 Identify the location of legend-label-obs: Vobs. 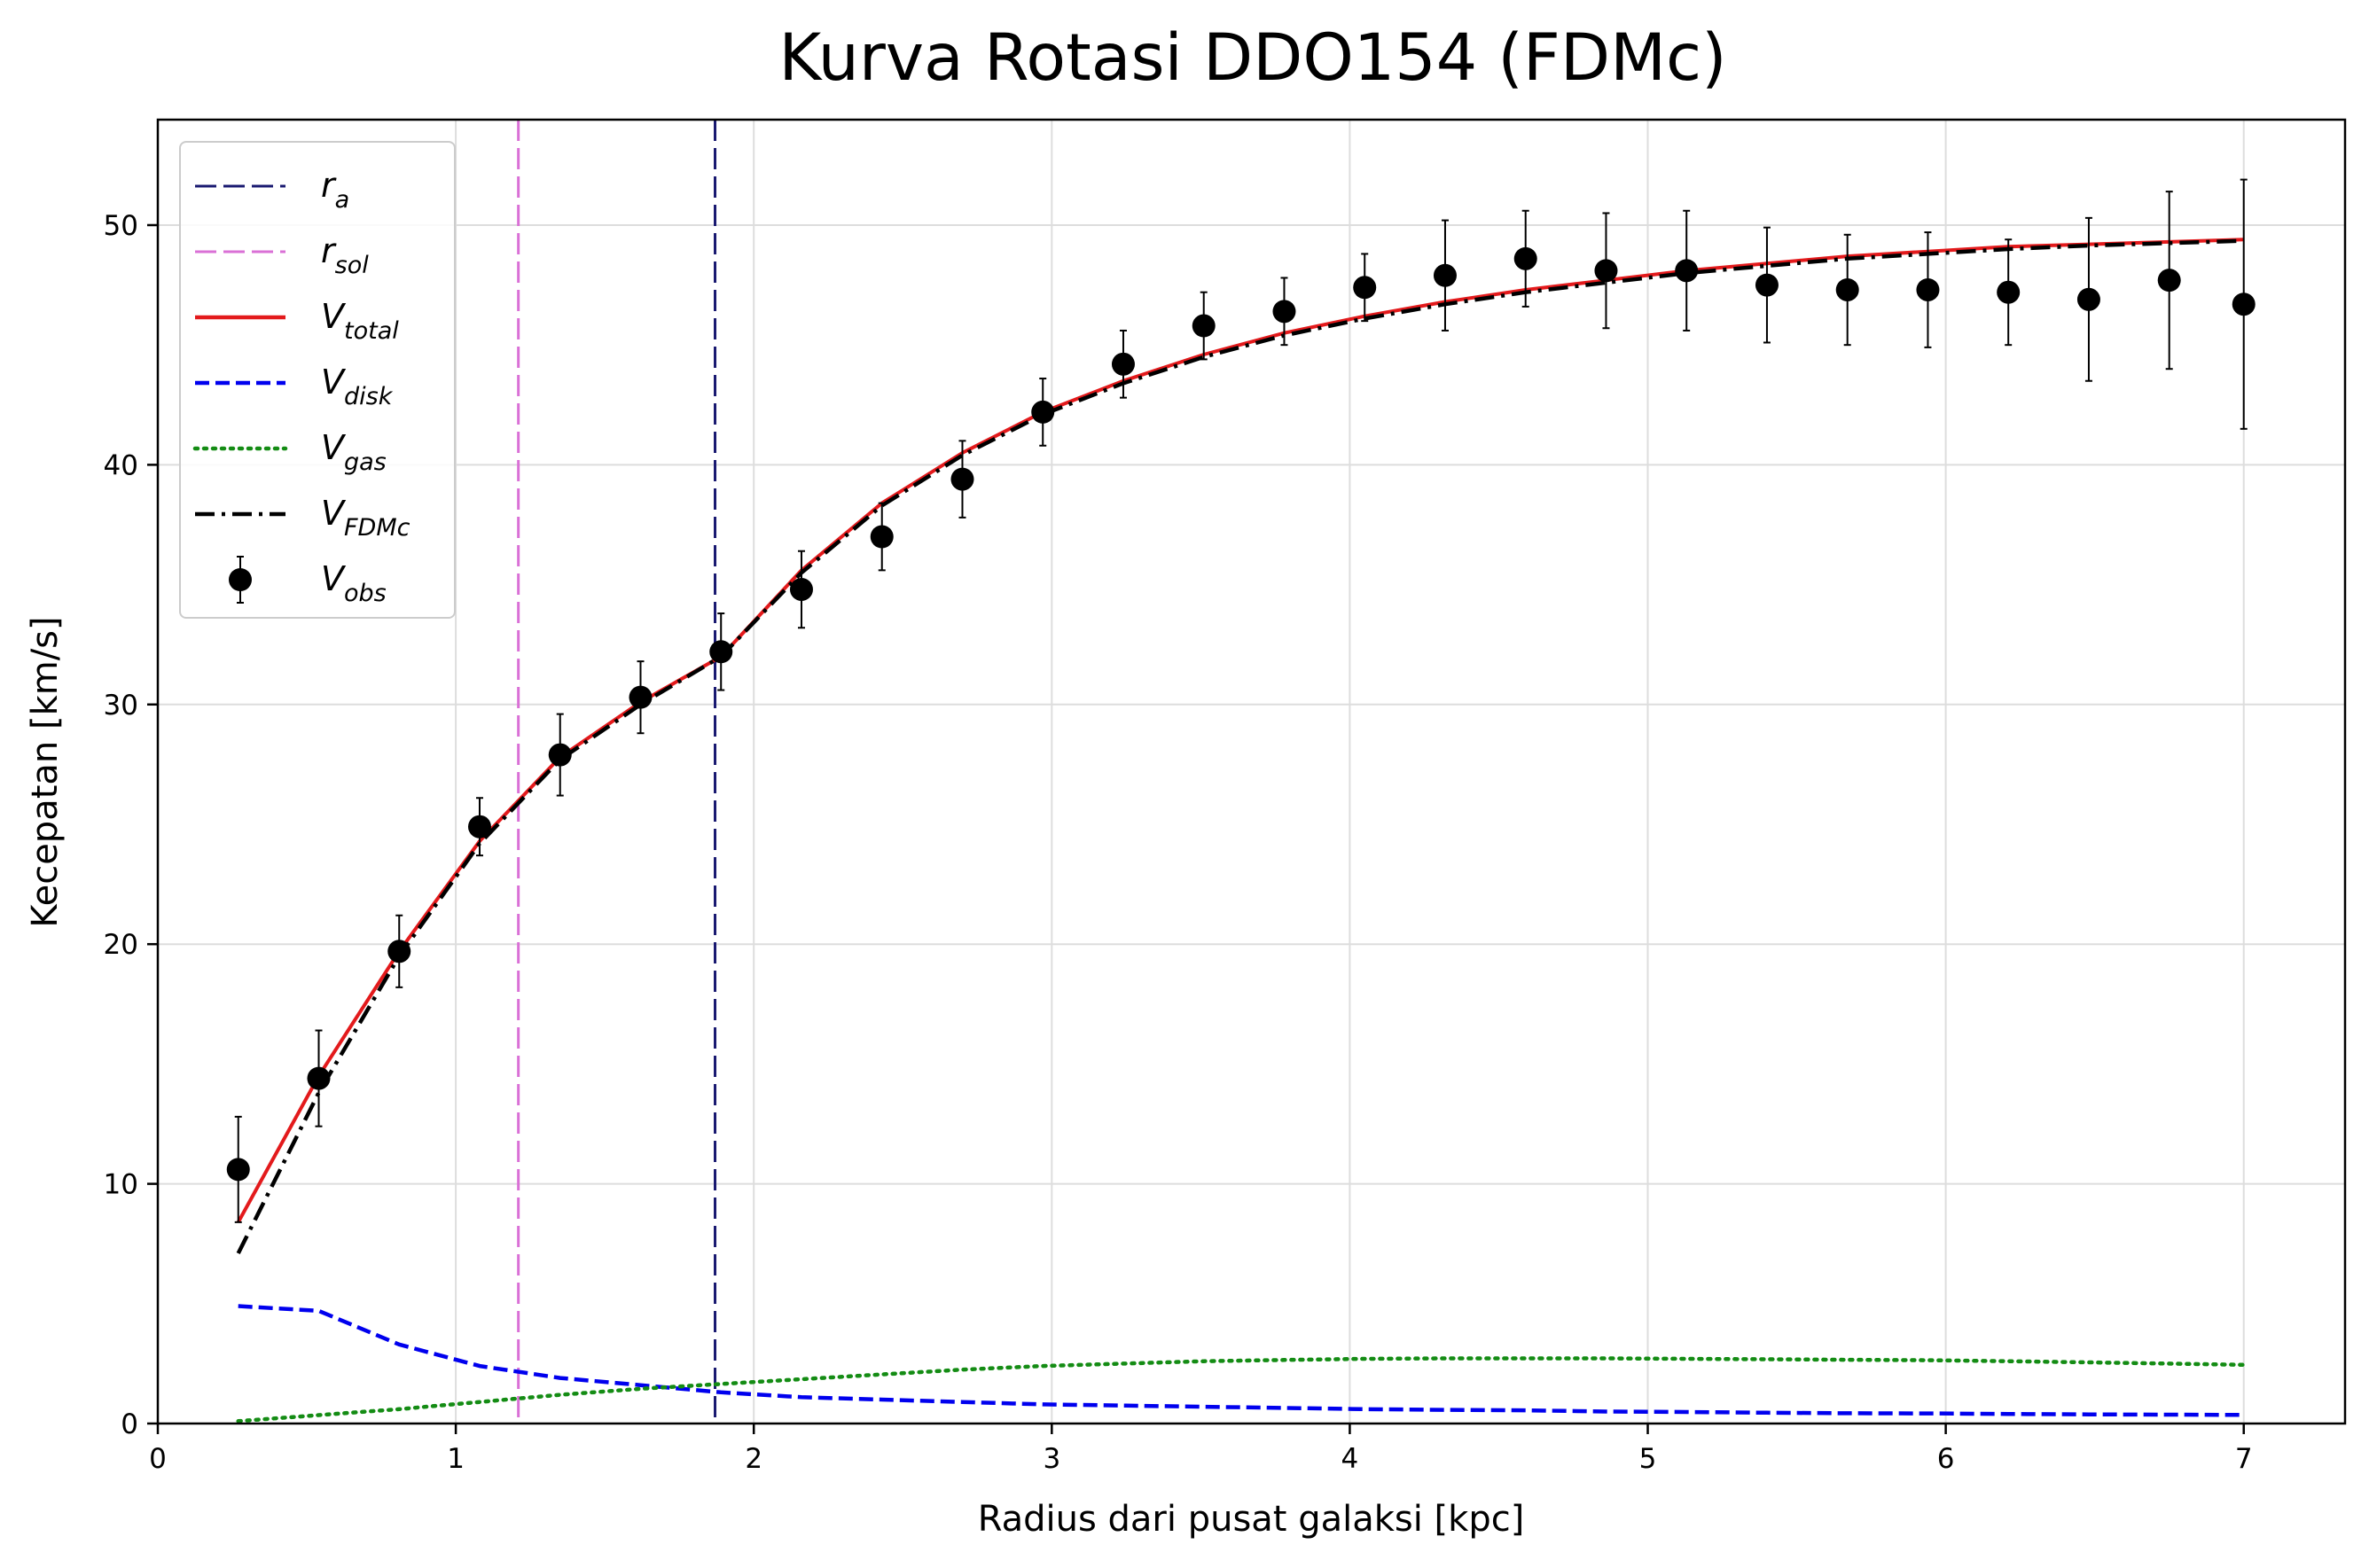
(354, 583).